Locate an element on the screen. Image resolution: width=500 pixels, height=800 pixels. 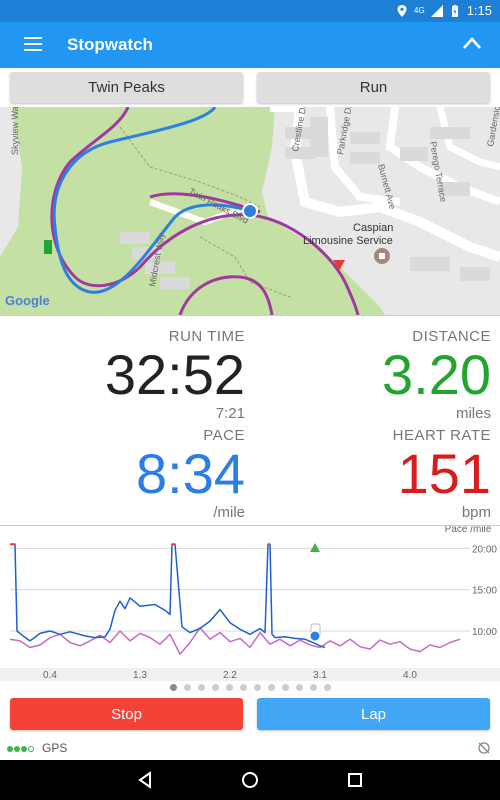
home-icon is located at coordinates (250, 780).